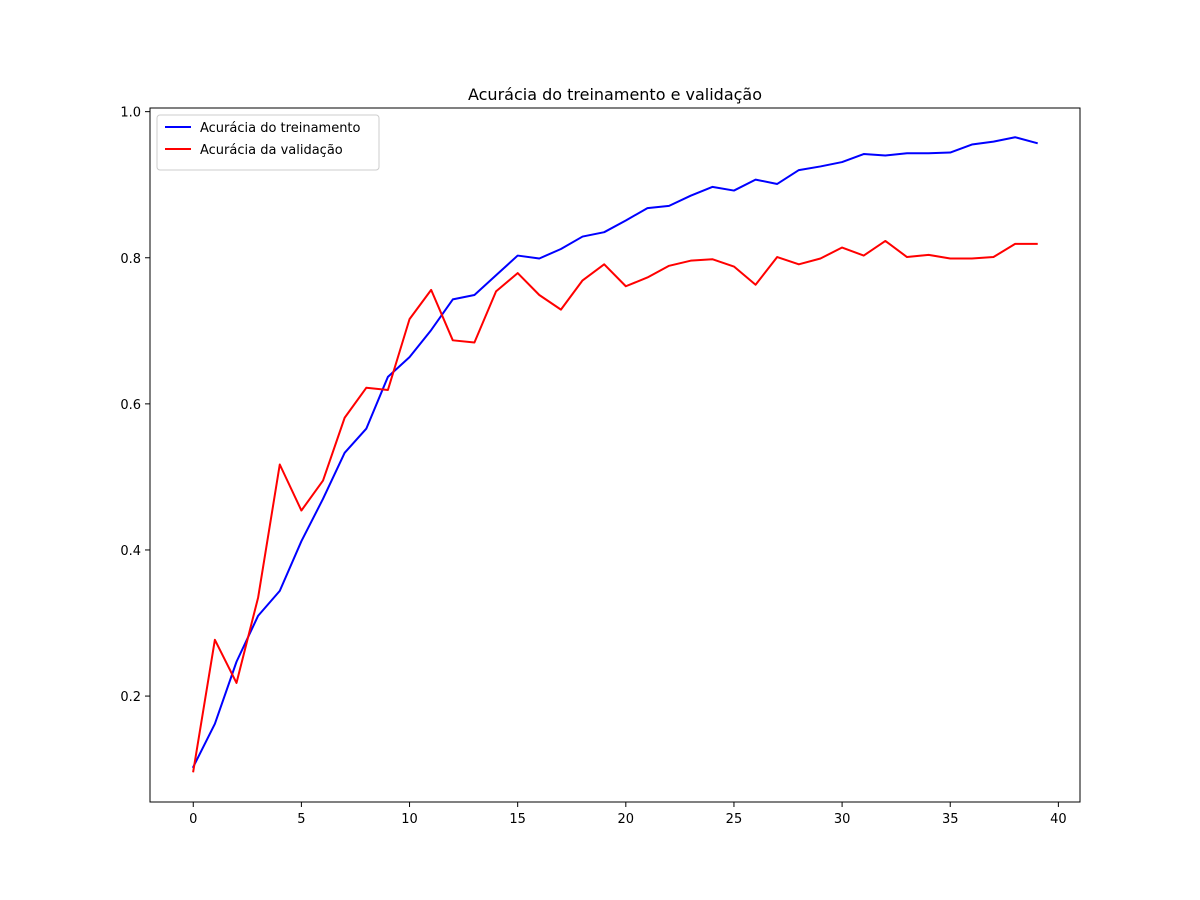 This screenshot has width=1200, height=900. I want to click on legend-box, so click(268, 142).